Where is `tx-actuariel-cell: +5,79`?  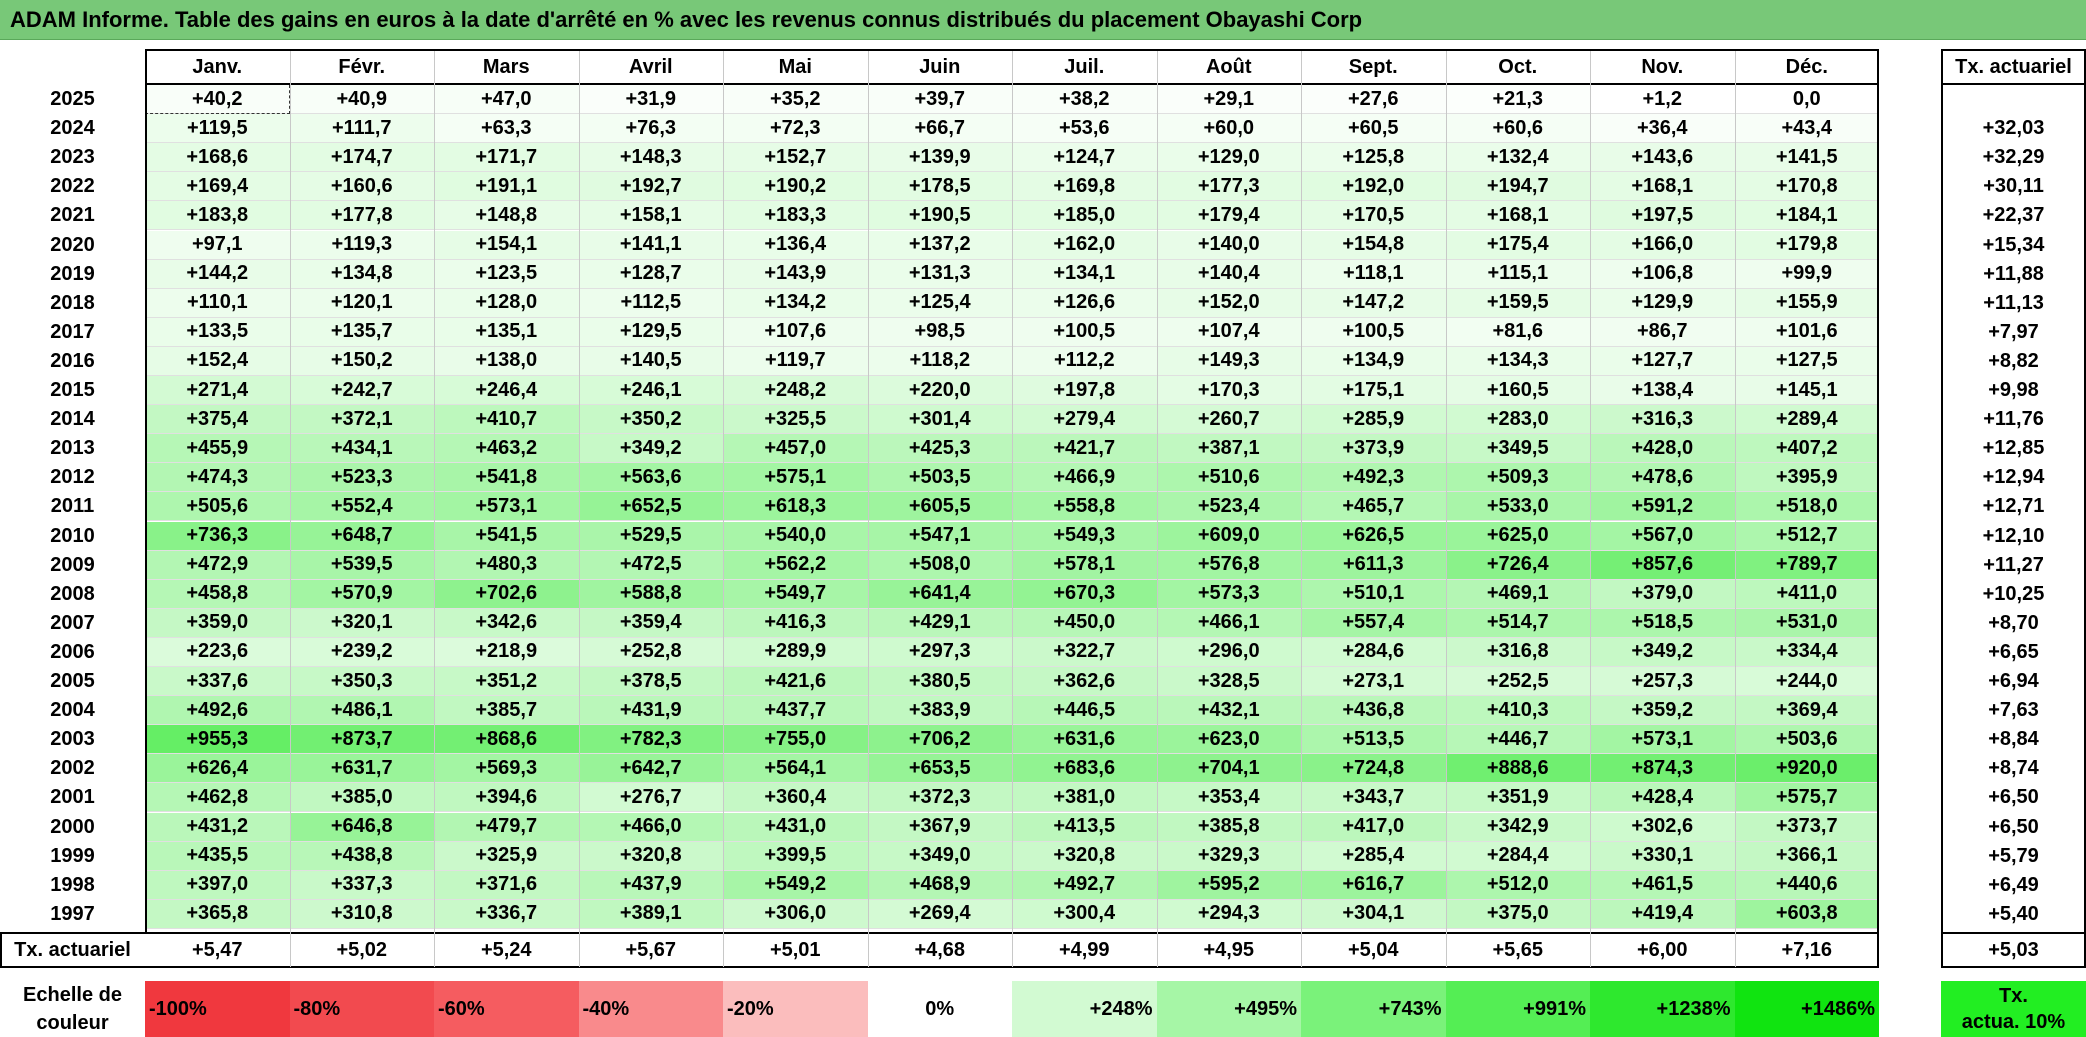 tx-actuariel-cell: +5,79 is located at coordinates (2013, 855).